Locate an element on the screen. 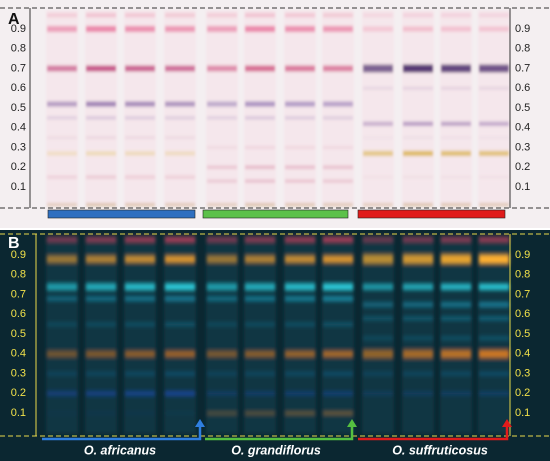 The image size is (550, 461). tick-label: 0.7 is located at coordinates (522, 68).